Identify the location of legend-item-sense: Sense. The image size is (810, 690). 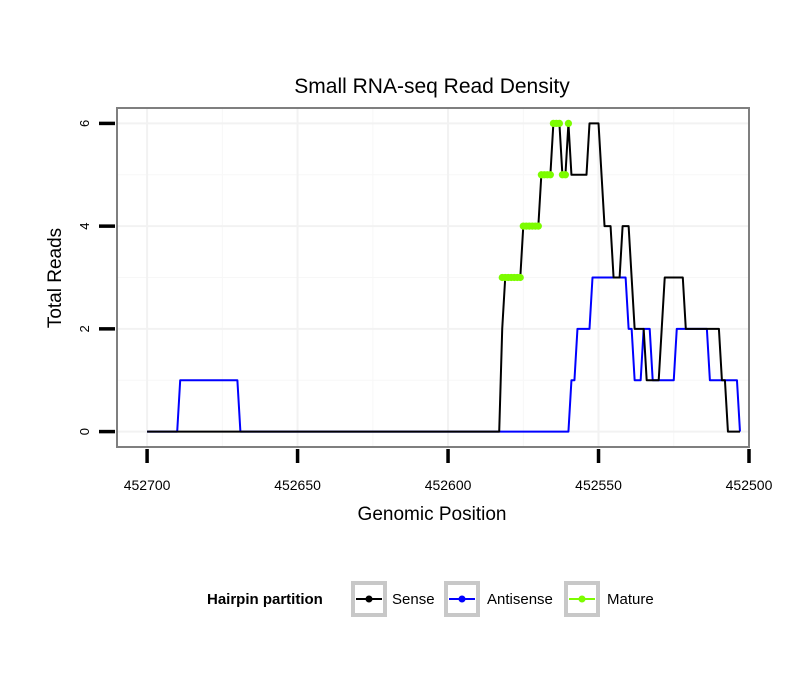
(393, 599).